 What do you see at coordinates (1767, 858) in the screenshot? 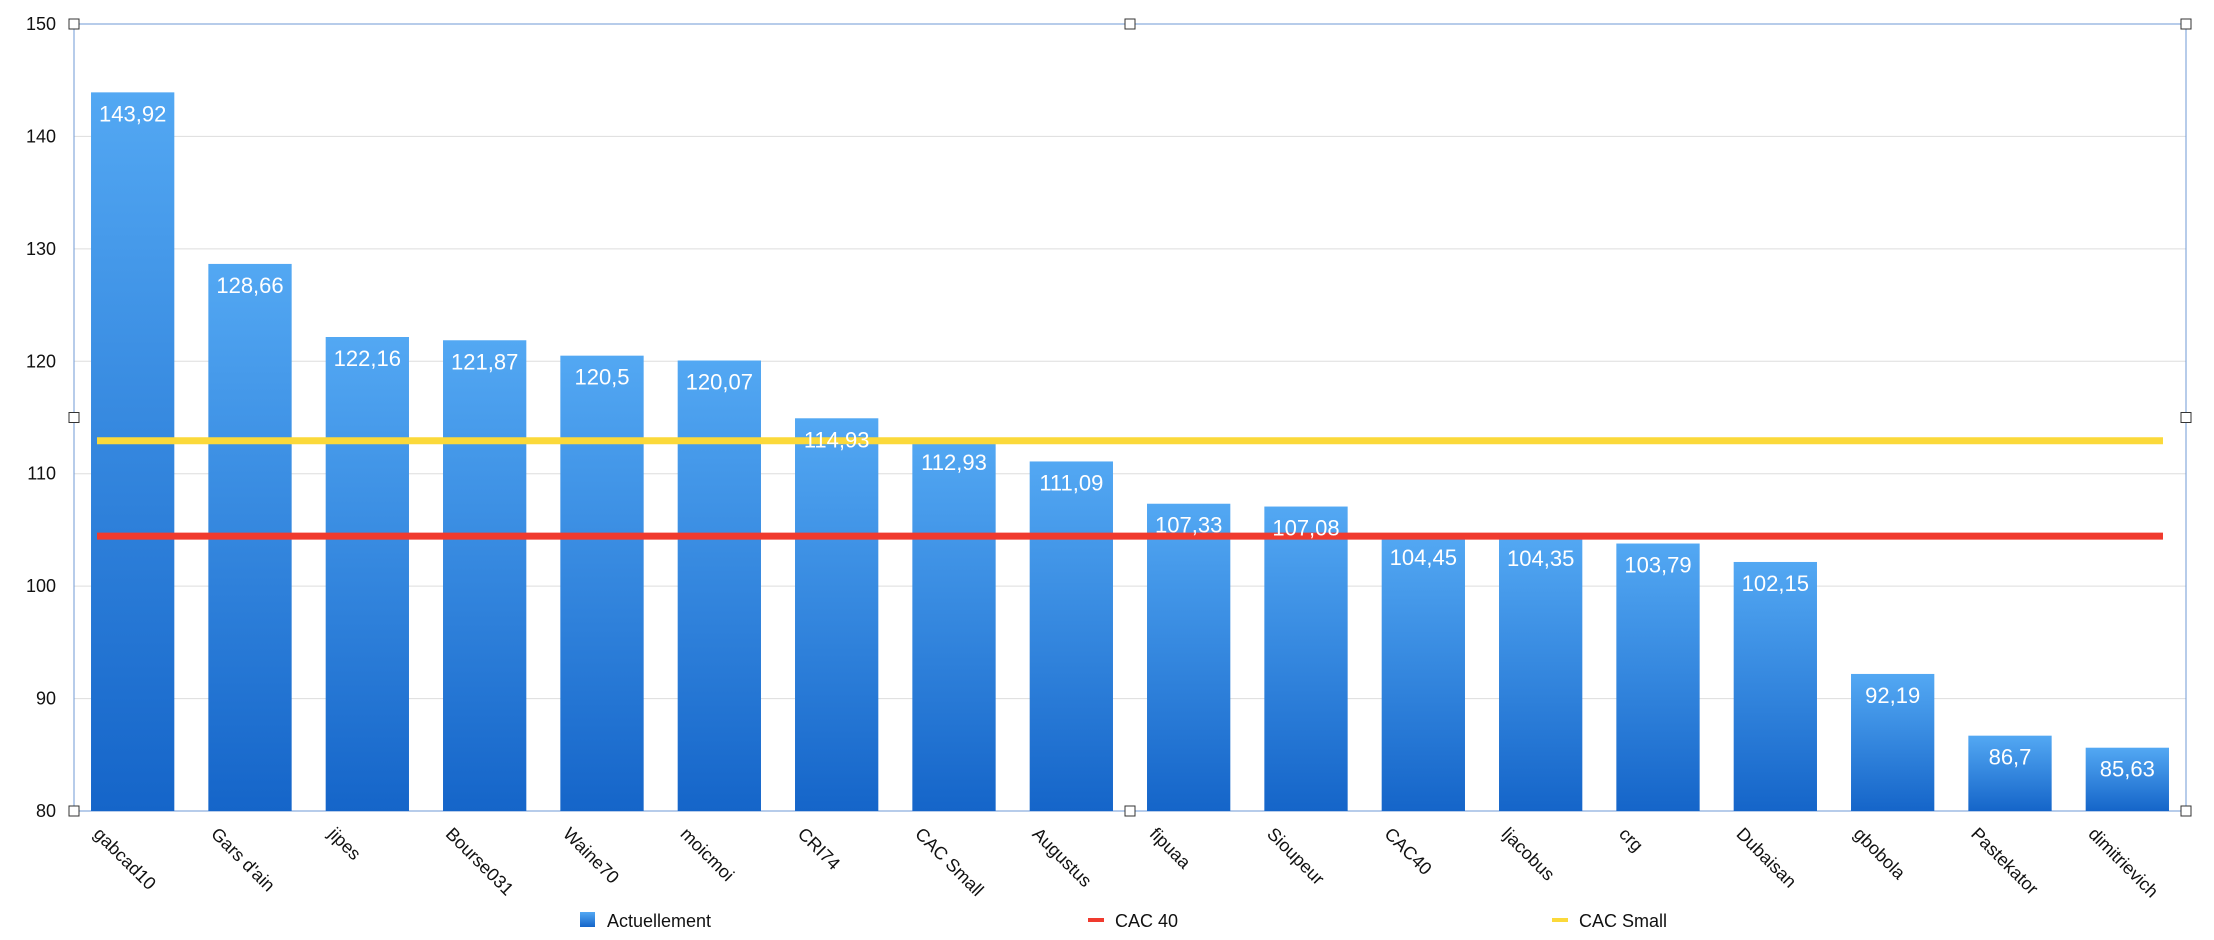
I see `x-tick-label: Dubaisan` at bounding box center [1767, 858].